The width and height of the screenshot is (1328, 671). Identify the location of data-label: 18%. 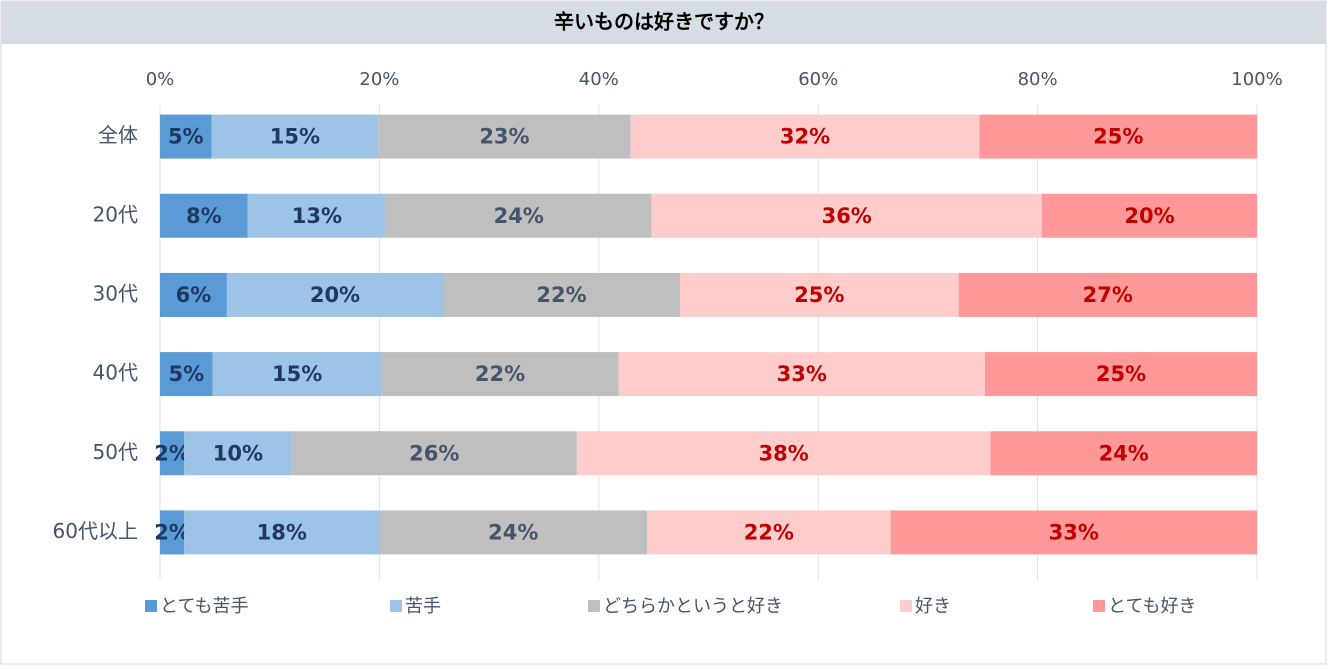
(282, 532).